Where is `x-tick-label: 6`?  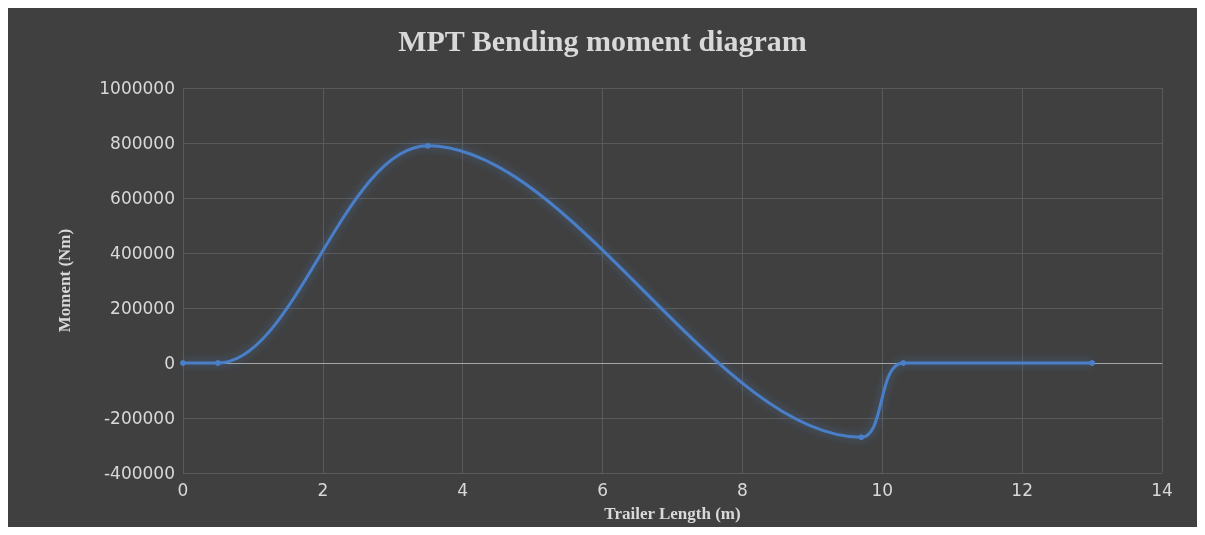 x-tick-label: 6 is located at coordinates (602, 489).